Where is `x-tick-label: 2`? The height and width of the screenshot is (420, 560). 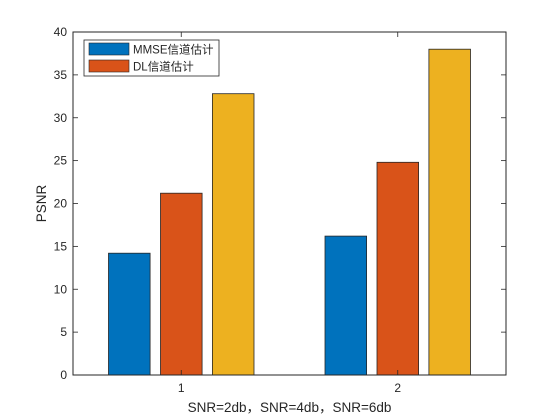
x-tick-label: 2 is located at coordinates (397, 388).